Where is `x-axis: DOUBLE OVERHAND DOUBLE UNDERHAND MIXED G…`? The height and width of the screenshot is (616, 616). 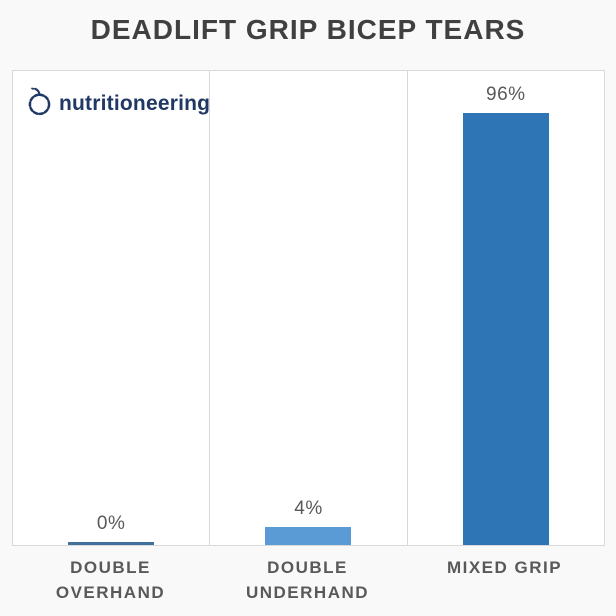
x-axis: DOUBLE OVERHAND DOUBLE UNDERHAND MIXED G… is located at coordinates (307, 580).